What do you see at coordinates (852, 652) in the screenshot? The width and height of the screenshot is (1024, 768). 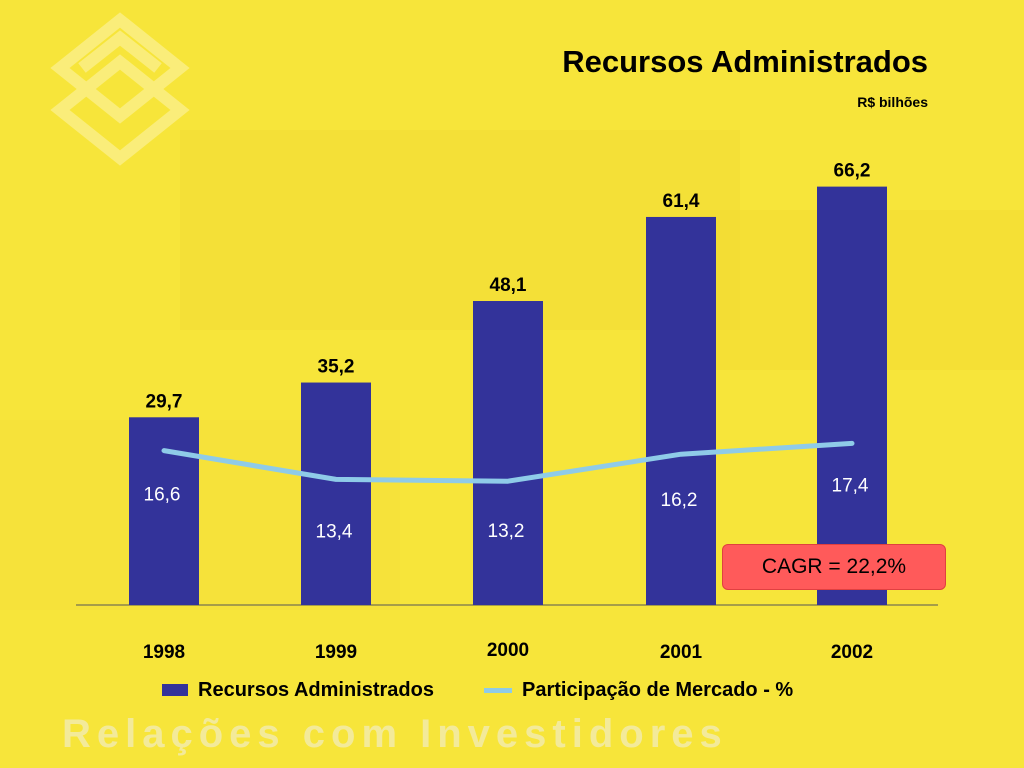 I see `x-tick-label-2002: 2002` at bounding box center [852, 652].